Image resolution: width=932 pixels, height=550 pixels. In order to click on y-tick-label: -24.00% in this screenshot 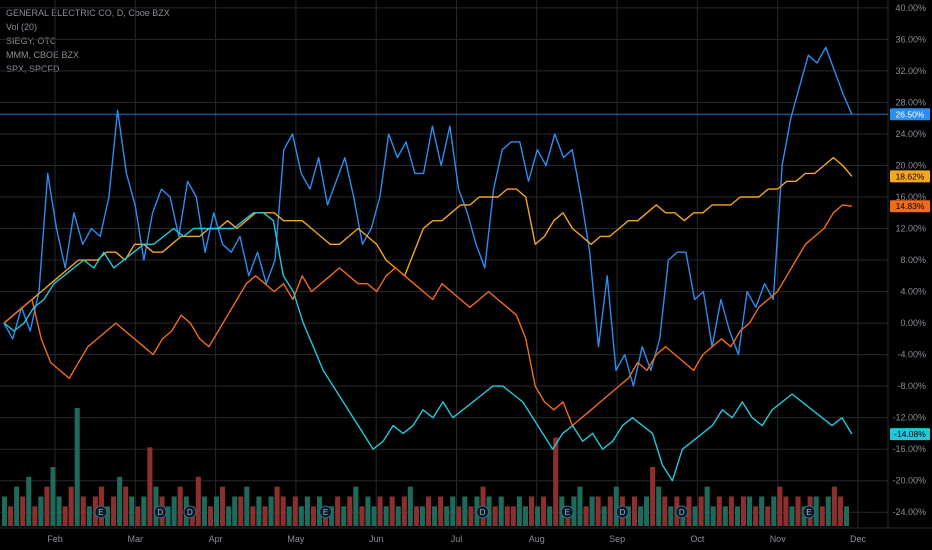, I will do `click(909, 512)`.